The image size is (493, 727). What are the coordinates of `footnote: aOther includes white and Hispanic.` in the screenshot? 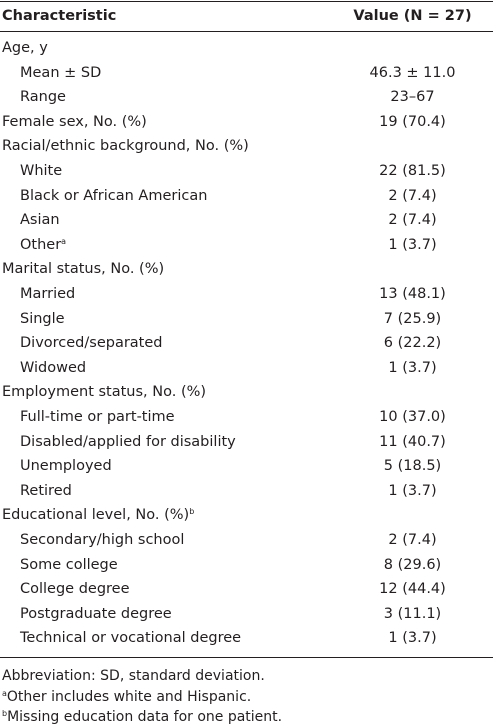 It's located at (126, 697).